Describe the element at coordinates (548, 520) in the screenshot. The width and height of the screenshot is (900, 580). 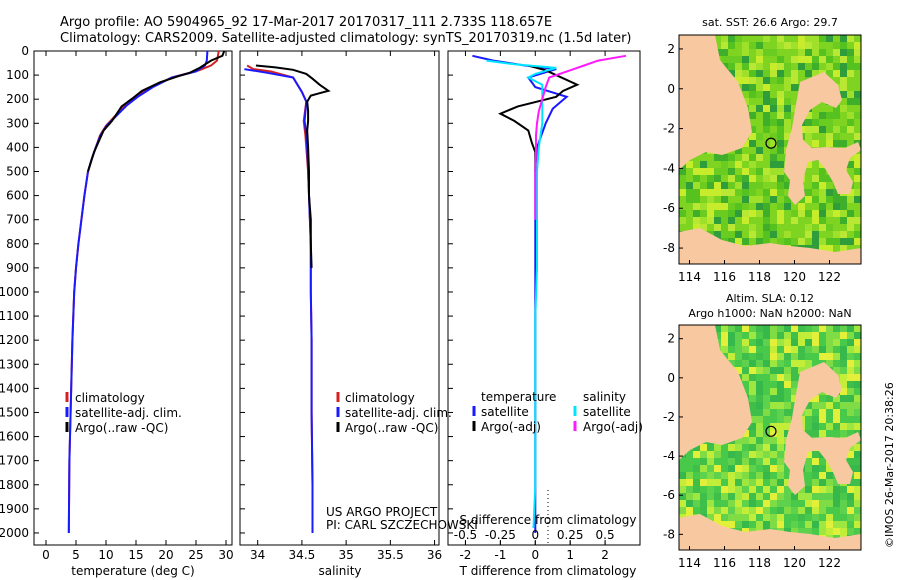
I see `difference-x-label-salinity: S difference from climatology` at that location.